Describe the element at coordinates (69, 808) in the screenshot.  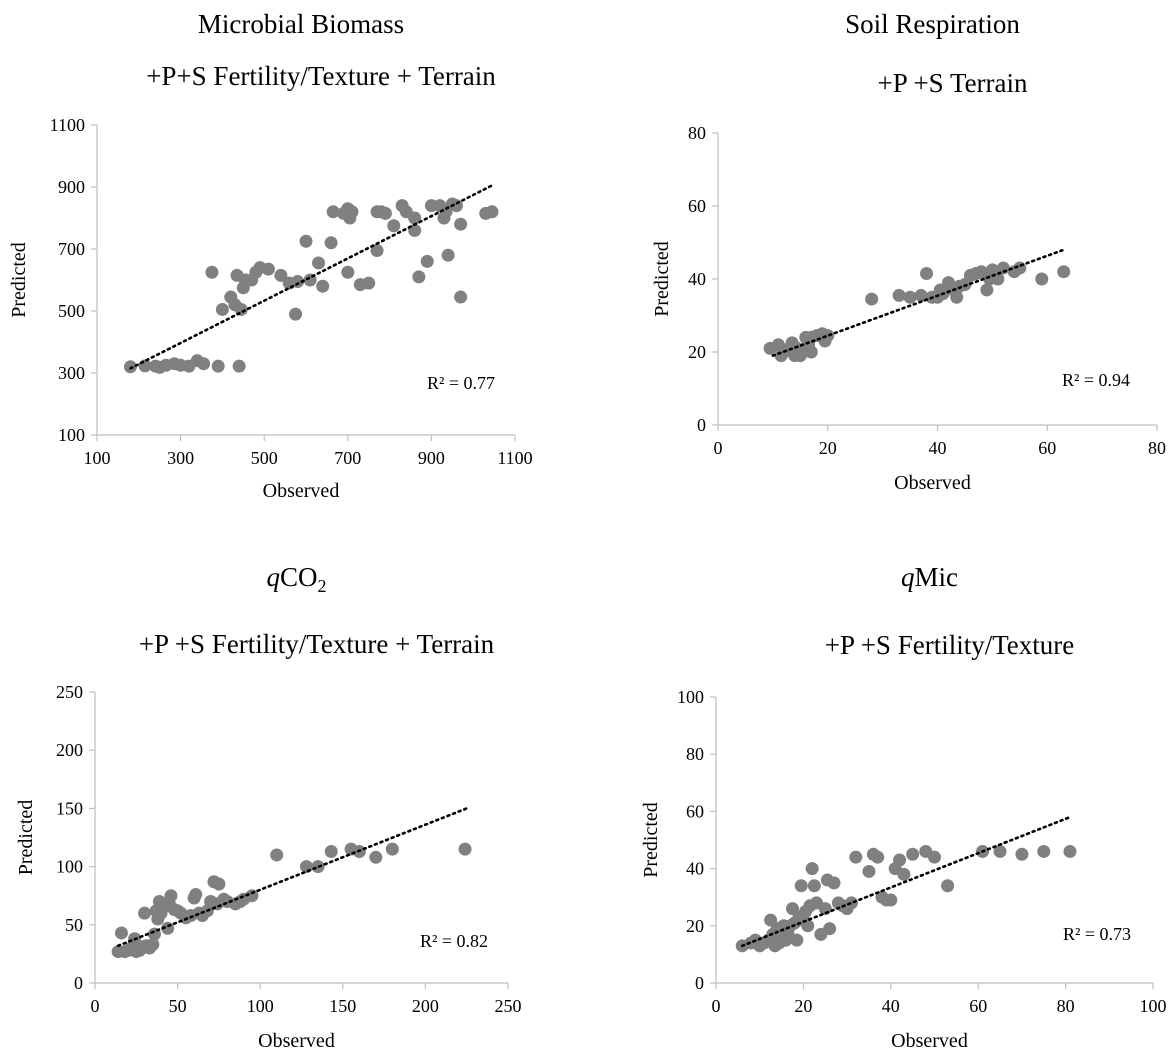
I see `y-tick-label: 150` at that location.